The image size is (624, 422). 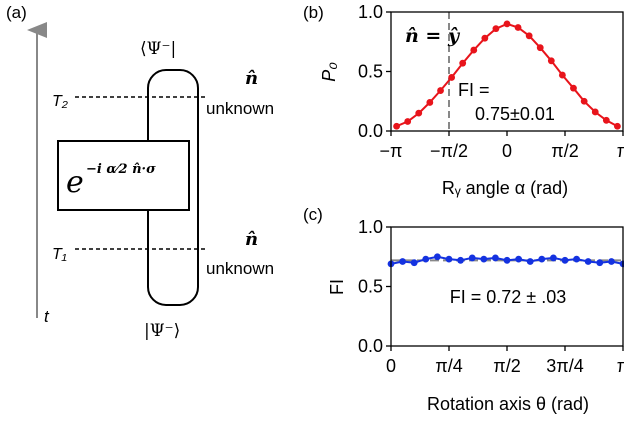 I want to click on x-tick-label: π/4, so click(x=448, y=366).